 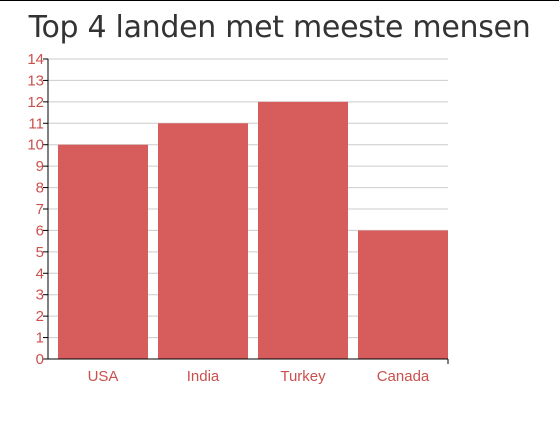 I want to click on y-tick-label: 2, so click(x=40, y=316).